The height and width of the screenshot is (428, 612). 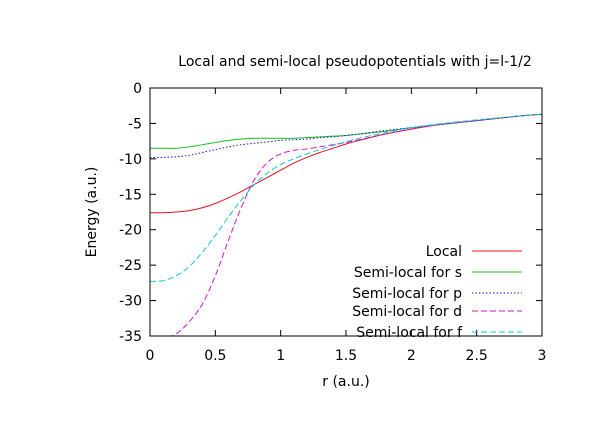 What do you see at coordinates (130, 266) in the screenshot?
I see `y-tick-label: -25` at bounding box center [130, 266].